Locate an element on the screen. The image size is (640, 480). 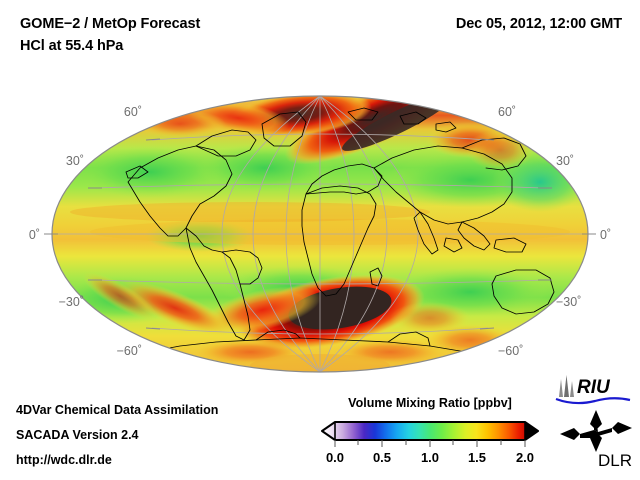
riu-swoosh-icon is located at coordinates (593, 401).